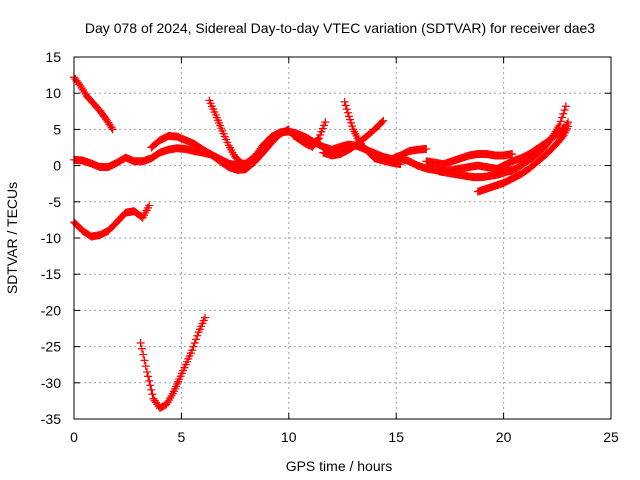 Image resolution: width=640 pixels, height=480 pixels. Describe the element at coordinates (51, 419) in the screenshot. I see `y-tick-label: -35` at that location.